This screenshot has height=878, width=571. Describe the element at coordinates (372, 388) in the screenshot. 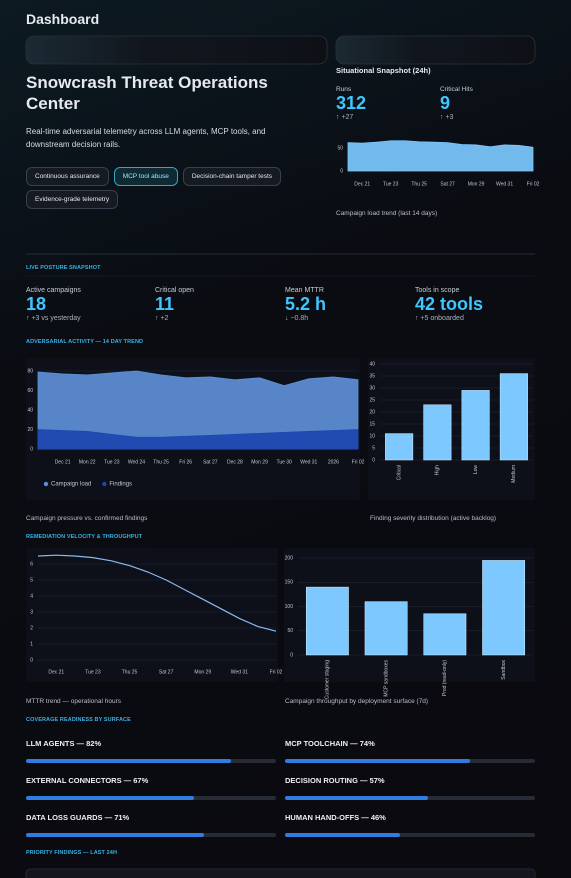

I see `y-tick-label: 30` at that location.